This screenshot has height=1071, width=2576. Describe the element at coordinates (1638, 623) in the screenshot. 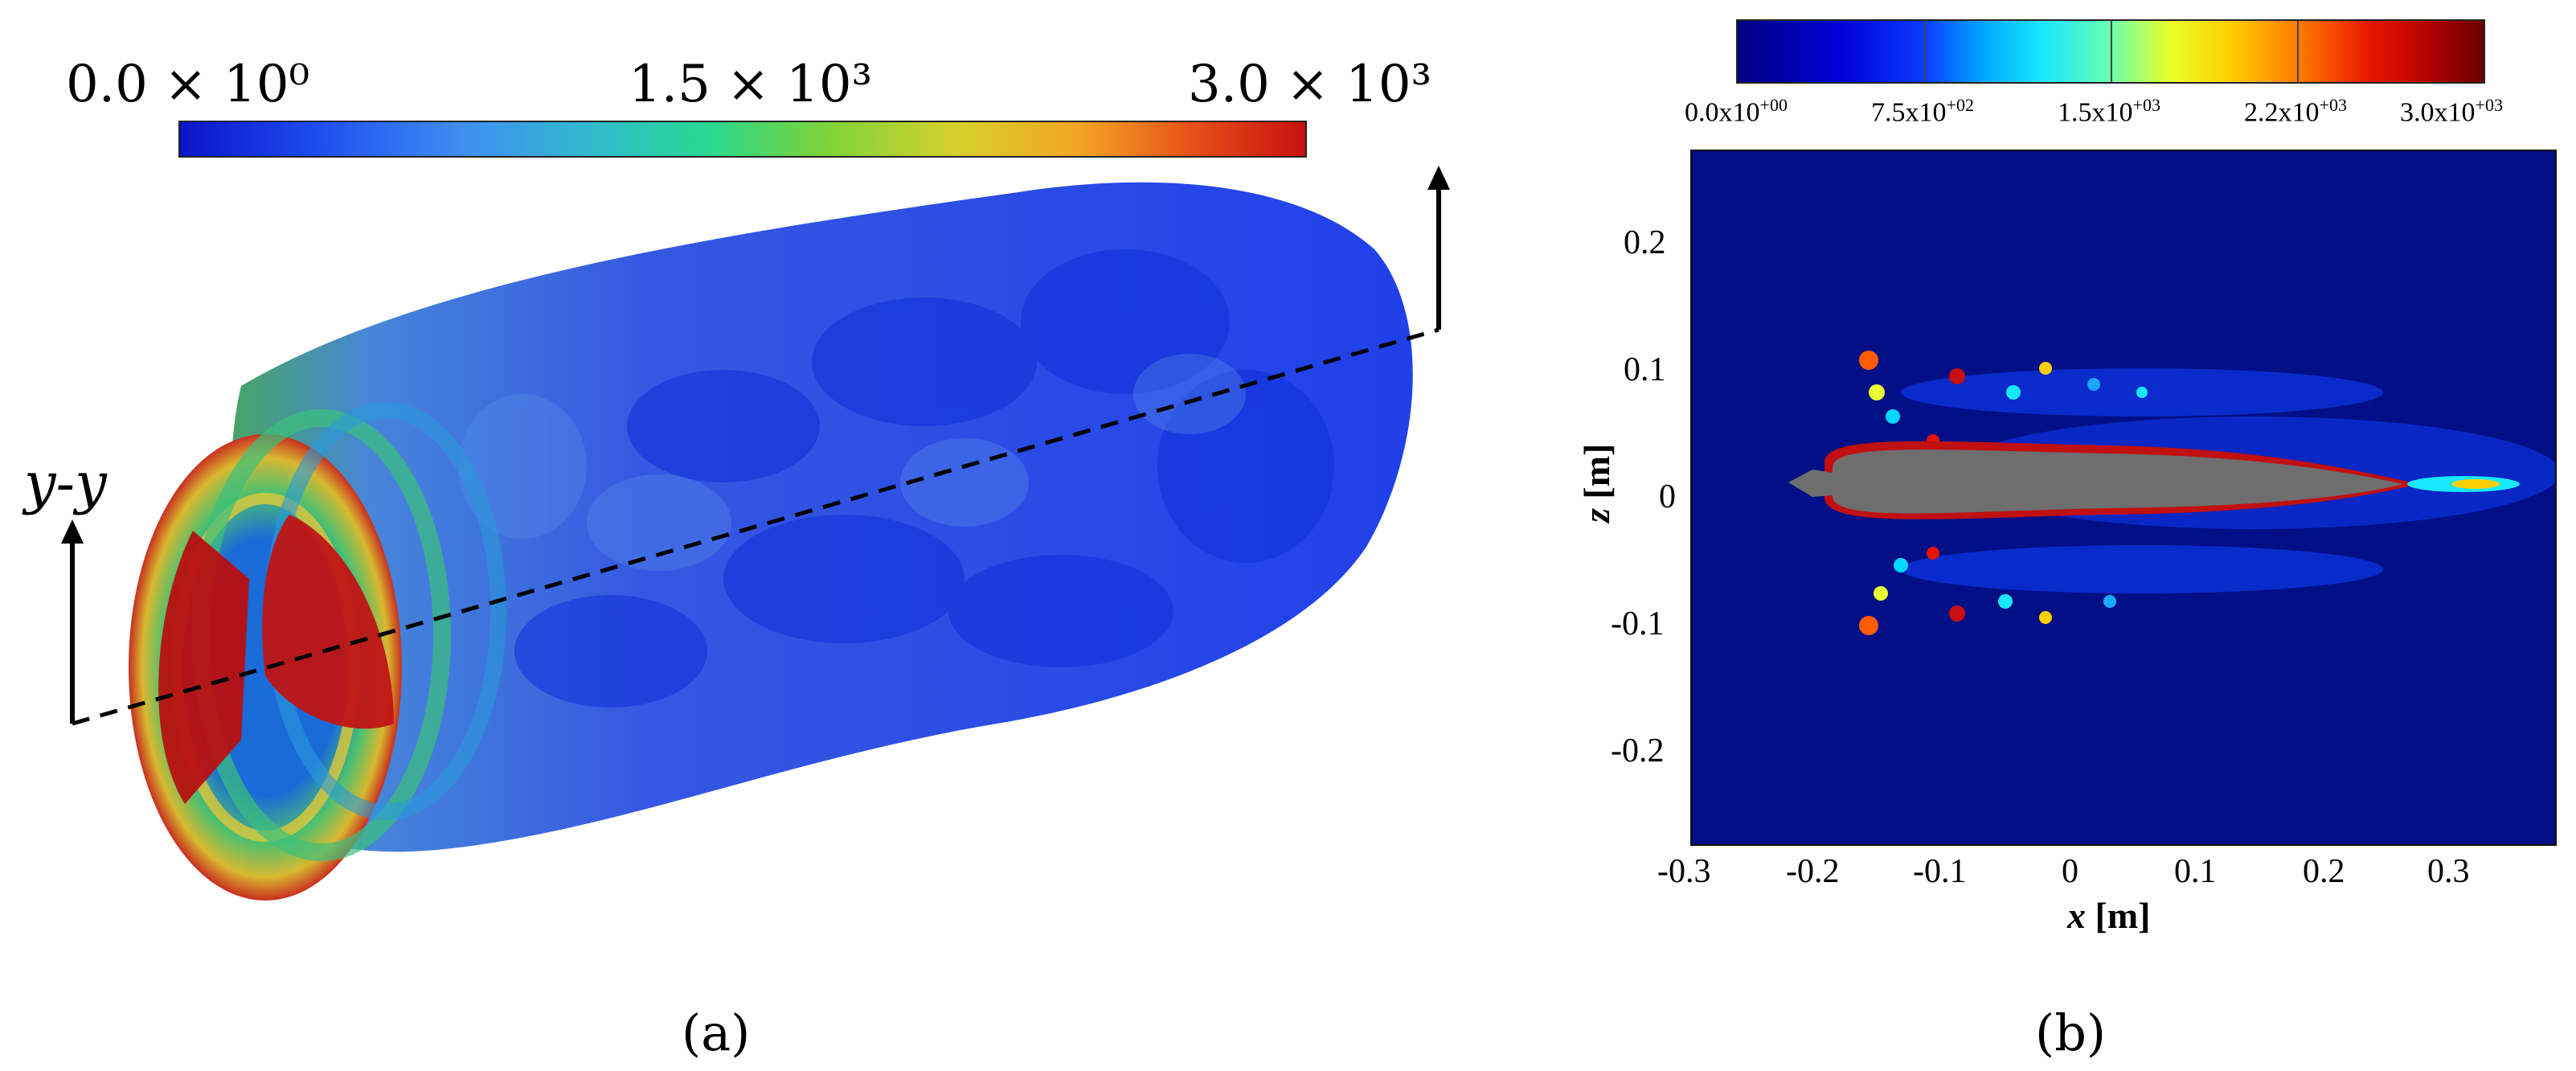

I see `y-tick-label: -0.1` at that location.